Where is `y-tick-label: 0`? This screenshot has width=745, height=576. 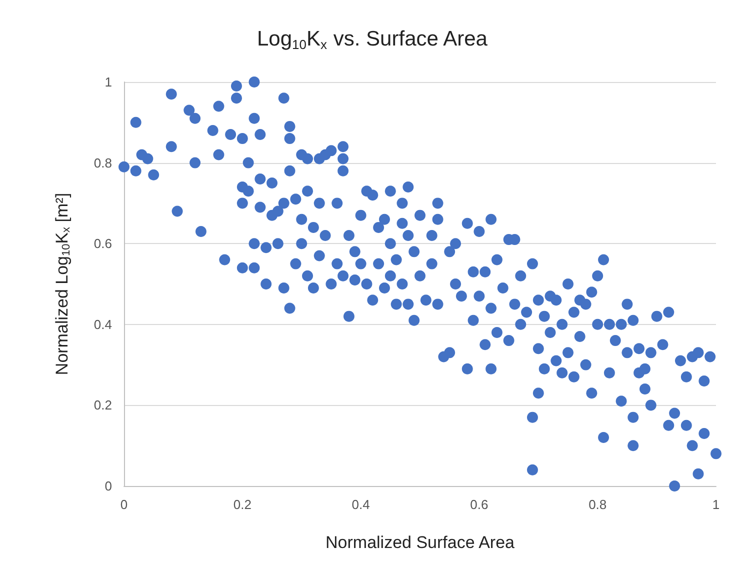 y-tick-label: 0 is located at coordinates (108, 486).